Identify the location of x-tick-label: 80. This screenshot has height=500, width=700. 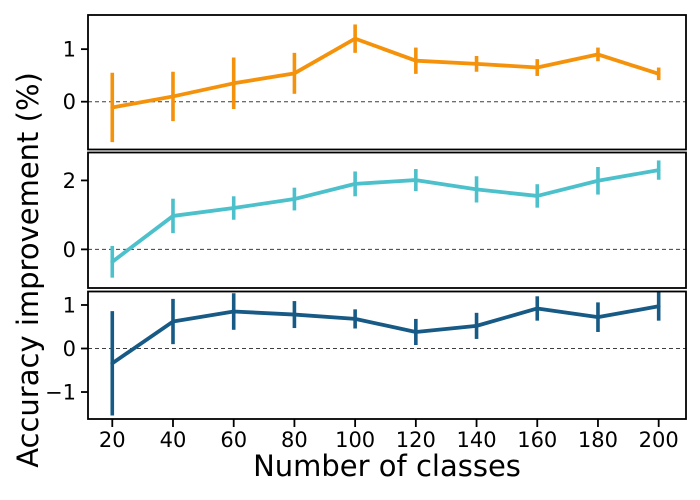
(294, 440).